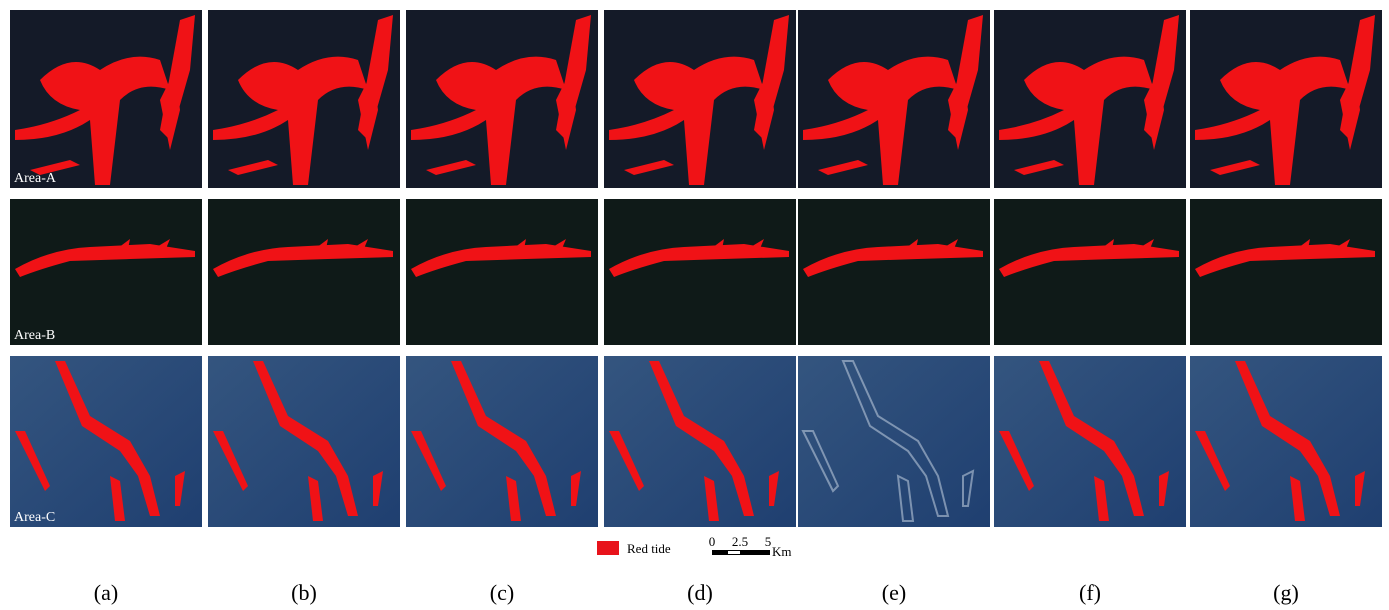  I want to click on image-panel: Area-A, so click(106, 99).